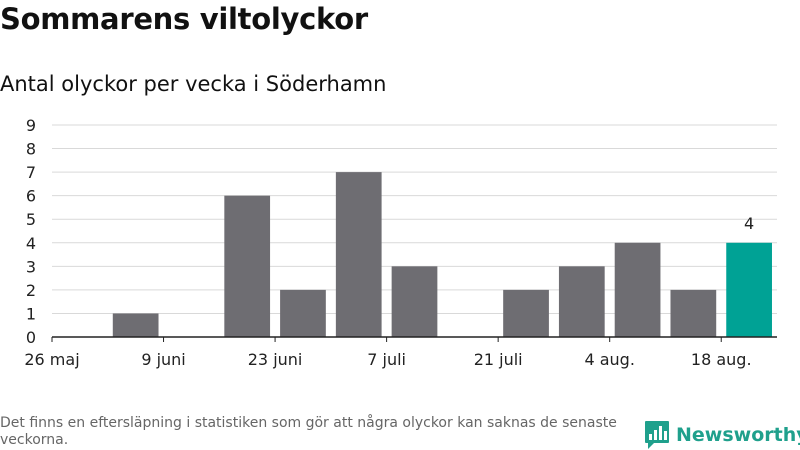 This screenshot has height=450, width=800. I want to click on x-tick-label: 26 maj, so click(51, 359).